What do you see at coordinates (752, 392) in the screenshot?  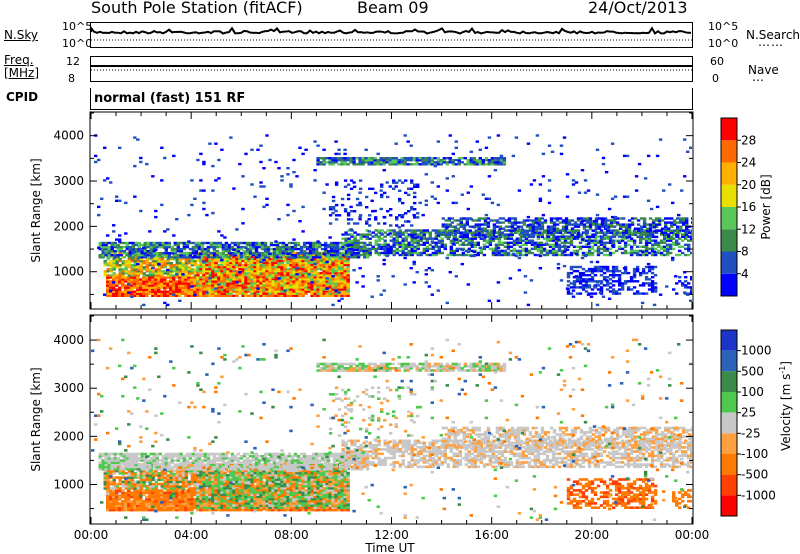 I see `velocity-colorbar-label: 100` at bounding box center [752, 392].